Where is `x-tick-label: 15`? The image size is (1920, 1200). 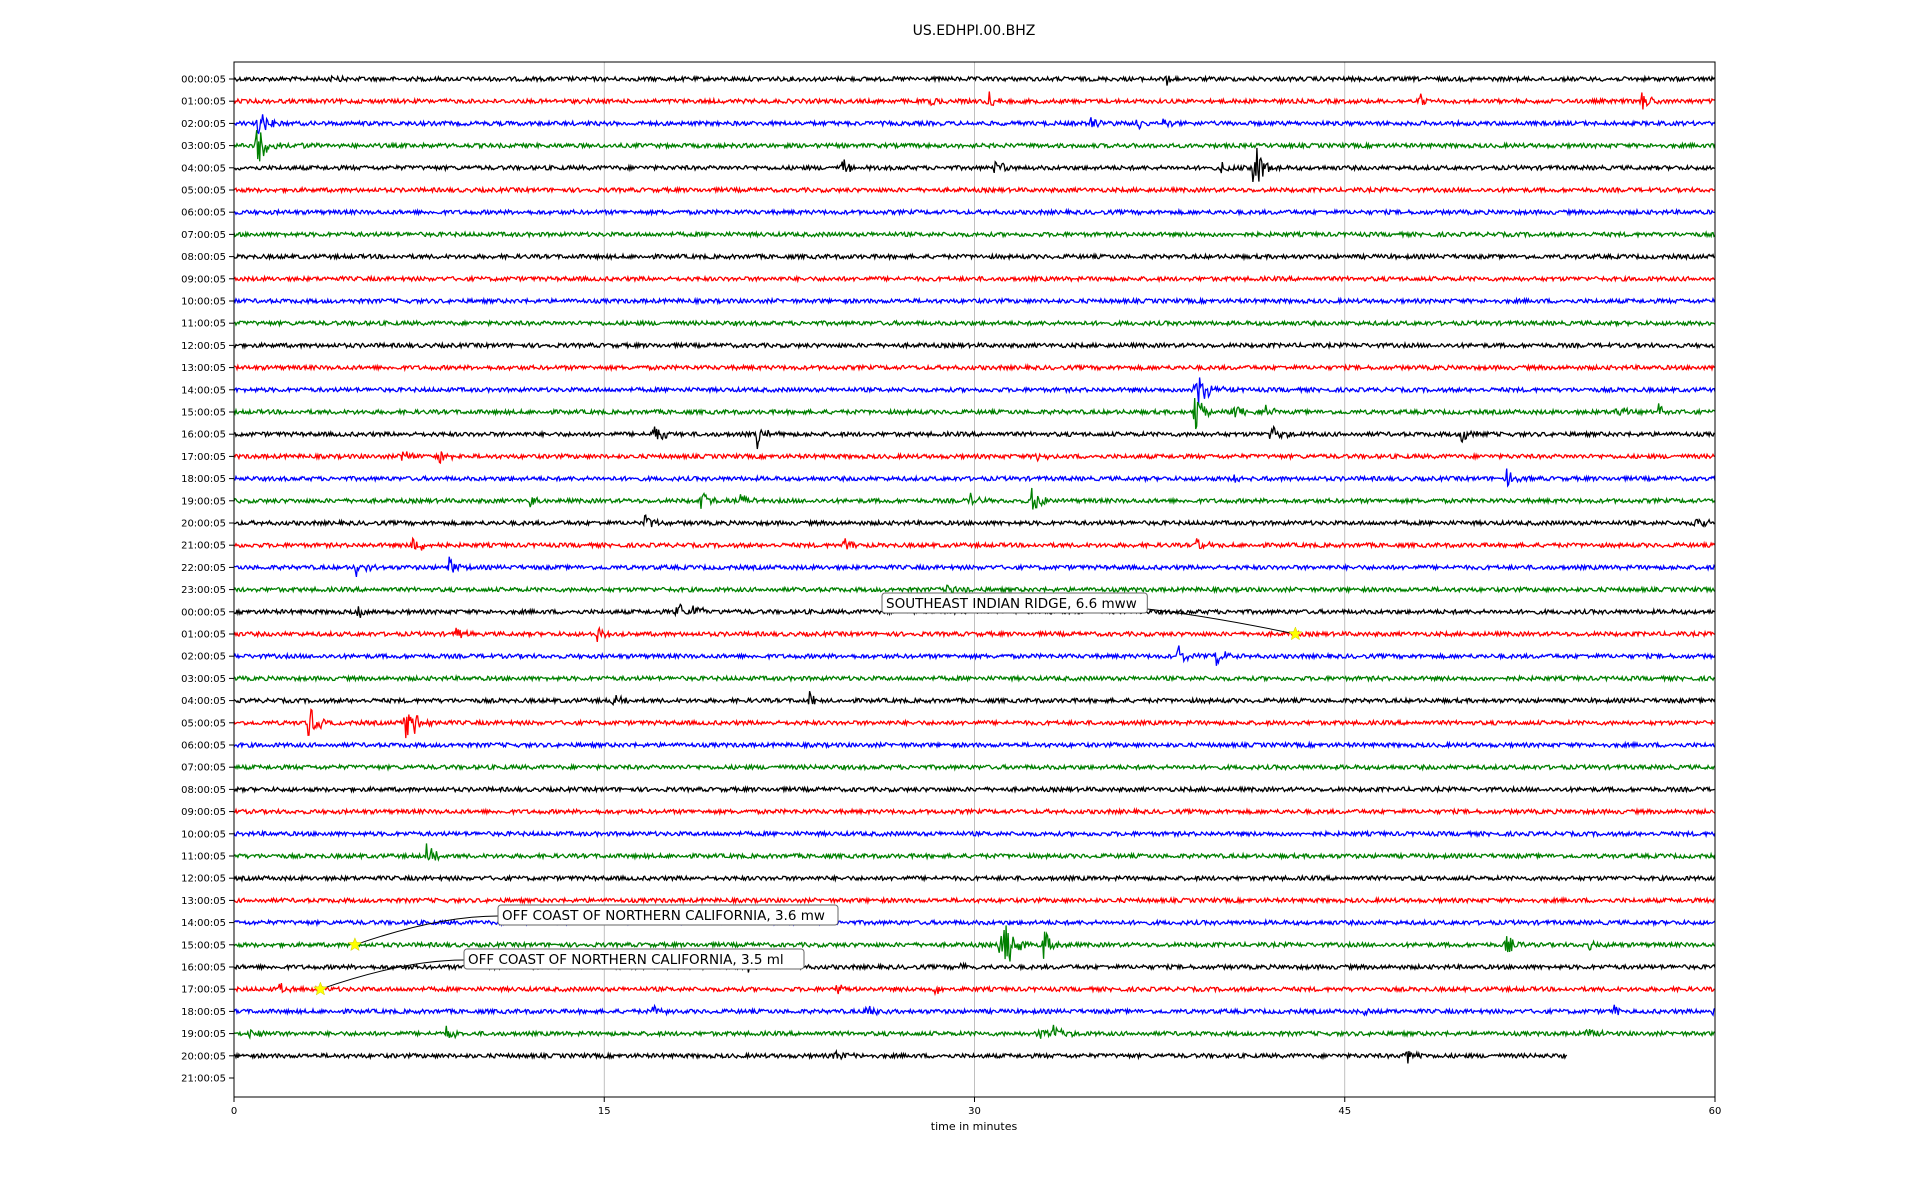
x-tick-label: 15 is located at coordinates (604, 1111).